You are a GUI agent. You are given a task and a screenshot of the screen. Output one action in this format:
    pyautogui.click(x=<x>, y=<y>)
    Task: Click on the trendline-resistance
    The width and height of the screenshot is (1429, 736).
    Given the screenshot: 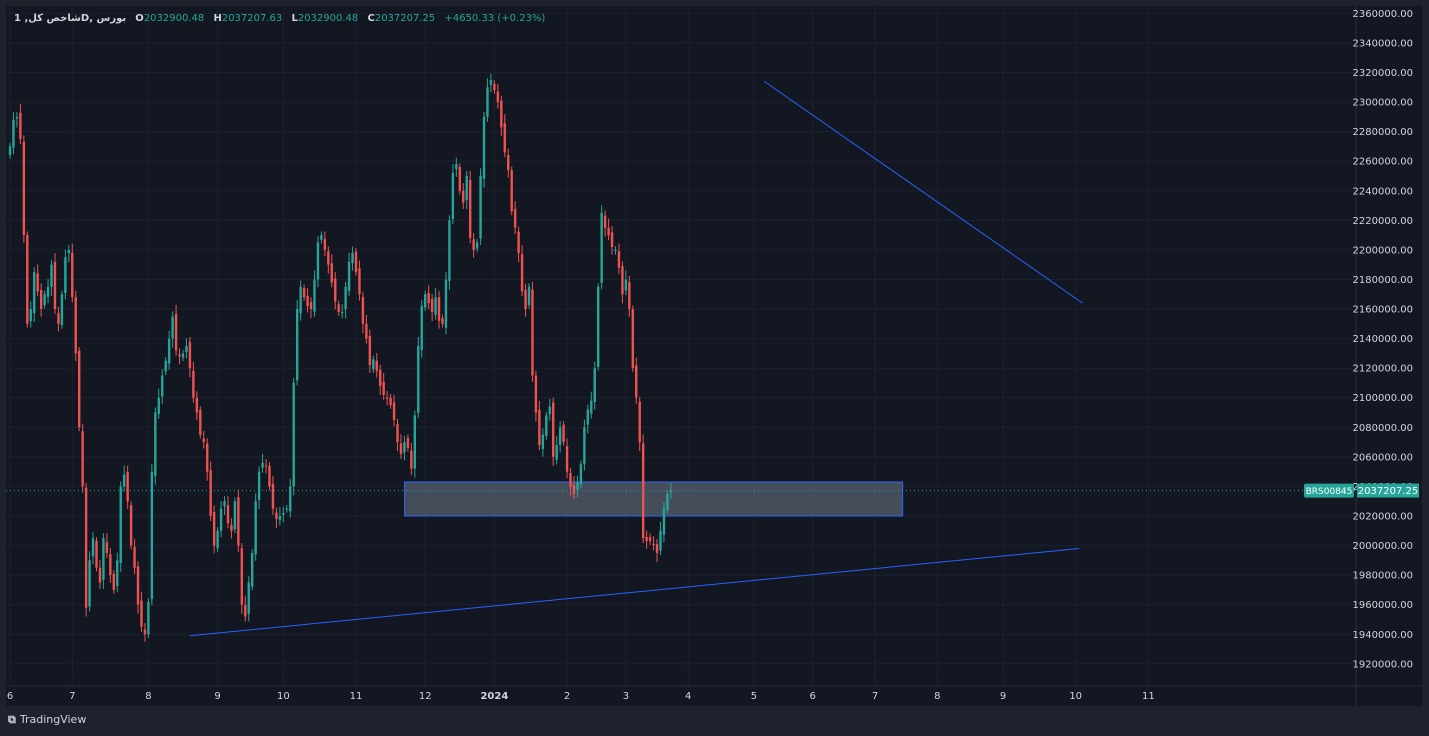 What is the action you would take?
    pyautogui.click(x=923, y=192)
    